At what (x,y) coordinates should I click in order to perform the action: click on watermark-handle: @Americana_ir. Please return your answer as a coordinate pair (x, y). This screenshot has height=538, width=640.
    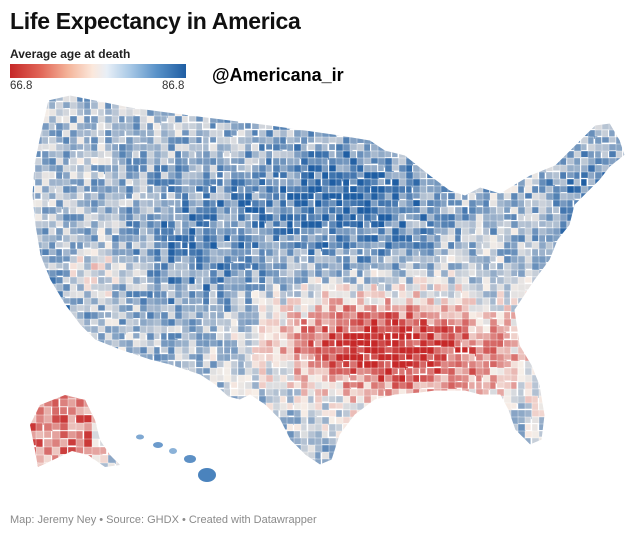
    Looking at the image, I should click on (278, 75).